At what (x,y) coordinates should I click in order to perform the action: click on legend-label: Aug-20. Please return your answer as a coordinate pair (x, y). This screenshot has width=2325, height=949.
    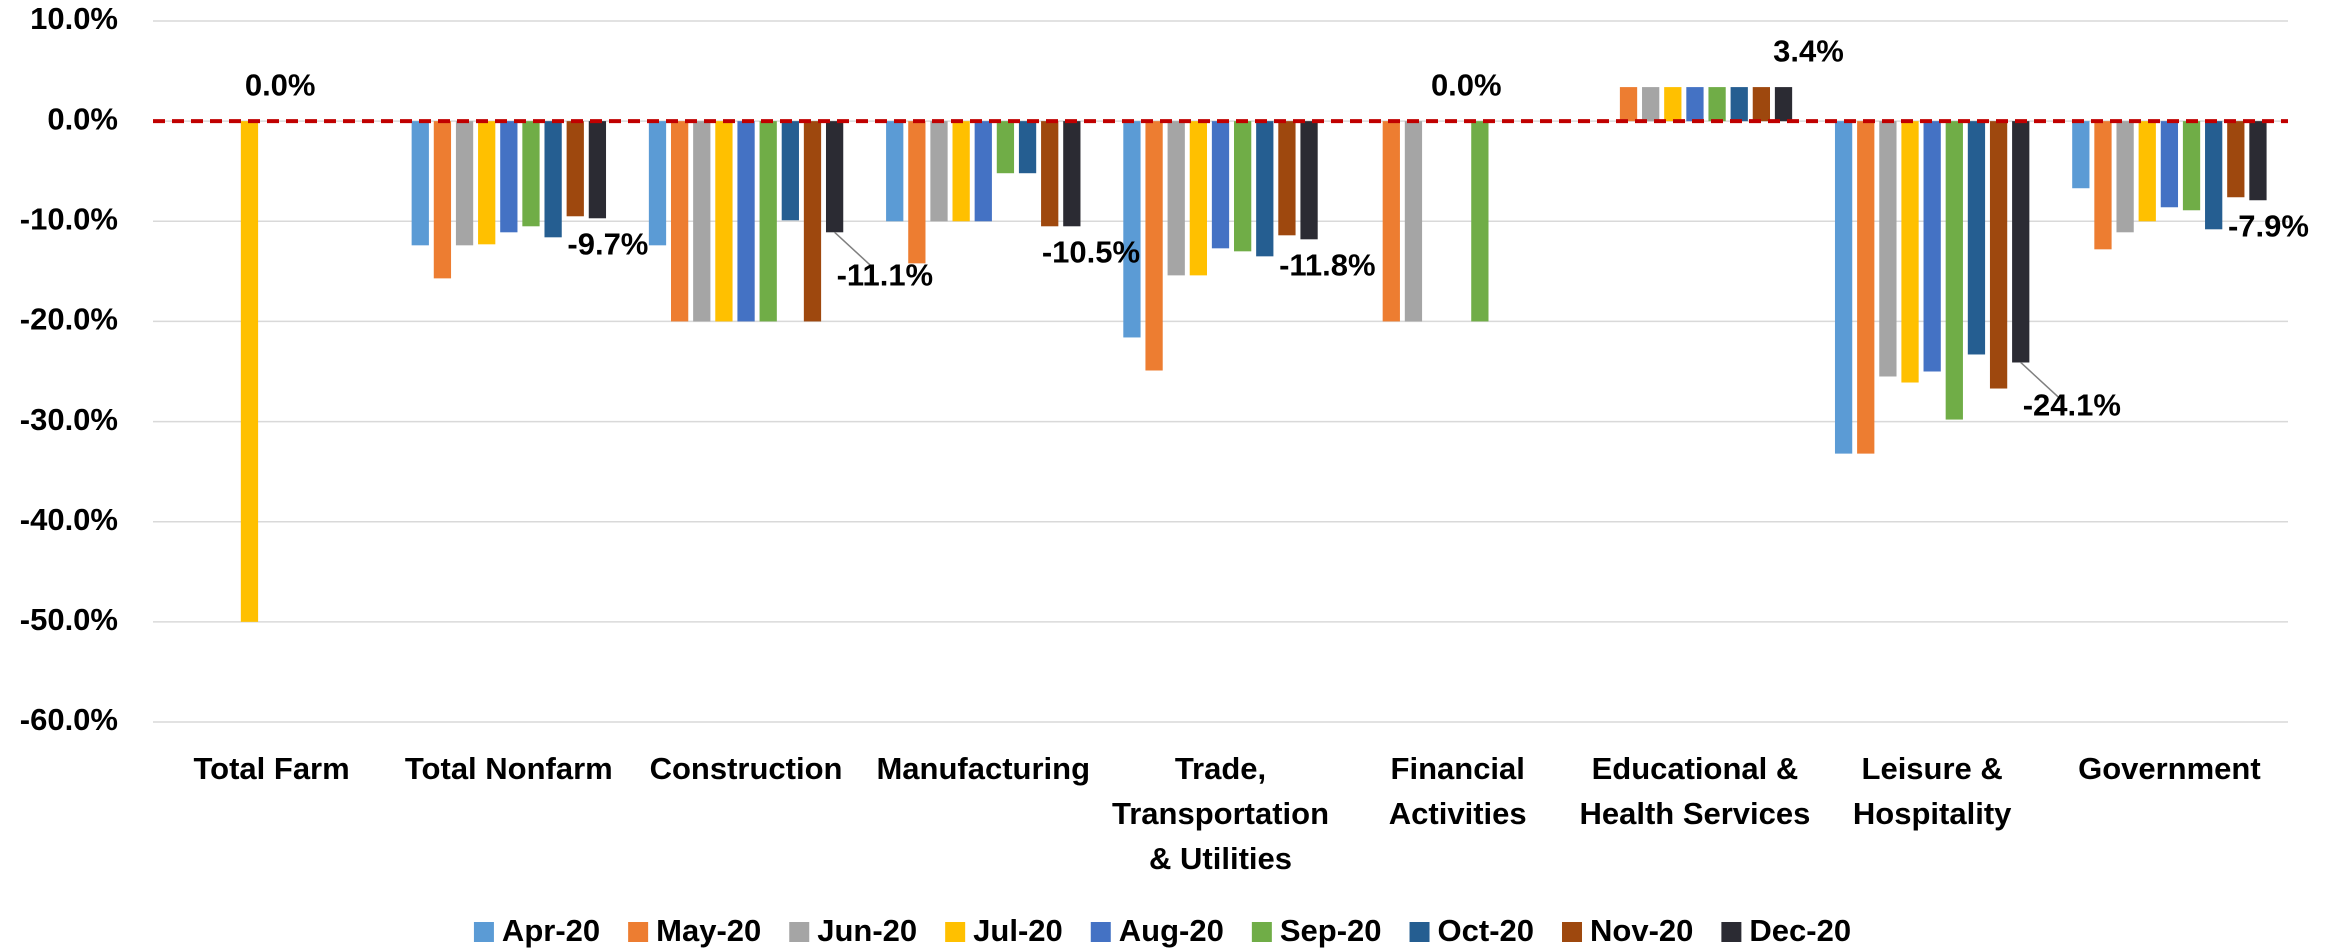
    Looking at the image, I should click on (1171, 930).